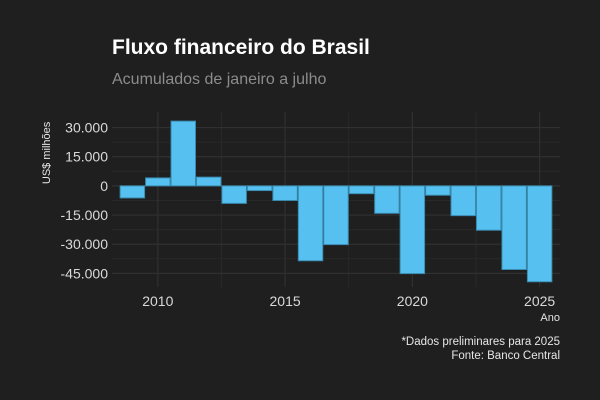 This screenshot has width=600, height=400. Describe the element at coordinates (505, 356) in the screenshot. I see `caption-source: Fonte: Banco Central` at that location.